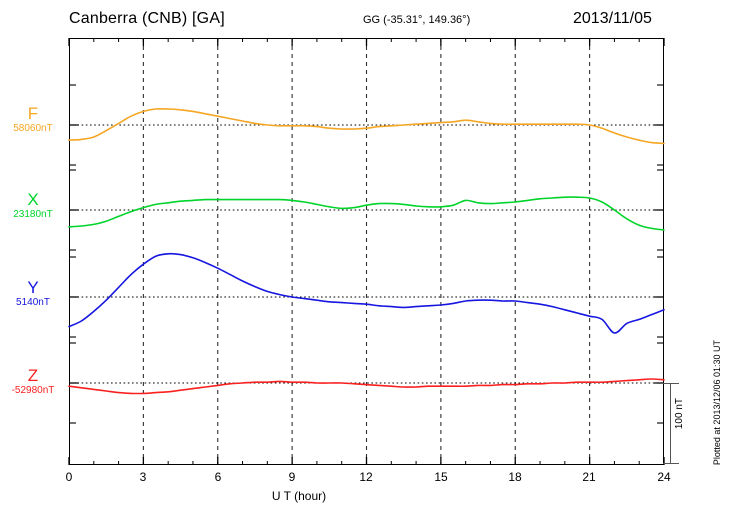  What do you see at coordinates (218, 477) in the screenshot?
I see `x-tick-label-6: 6` at bounding box center [218, 477].